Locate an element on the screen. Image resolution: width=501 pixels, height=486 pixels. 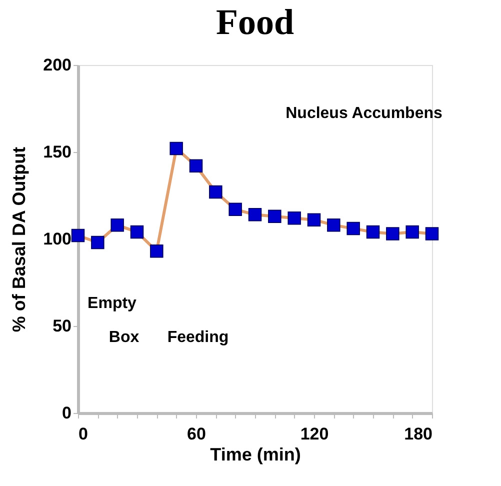
y-axis-title: % of Basal DA Output is located at coordinates (19, 239).